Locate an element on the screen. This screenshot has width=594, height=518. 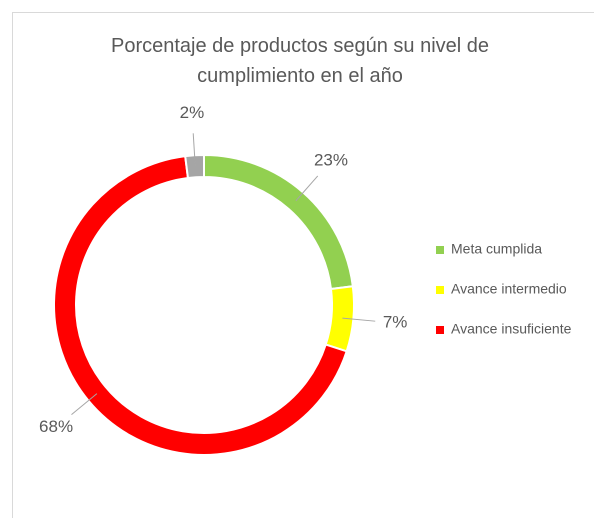
donut-segment is located at coordinates (194, 166).